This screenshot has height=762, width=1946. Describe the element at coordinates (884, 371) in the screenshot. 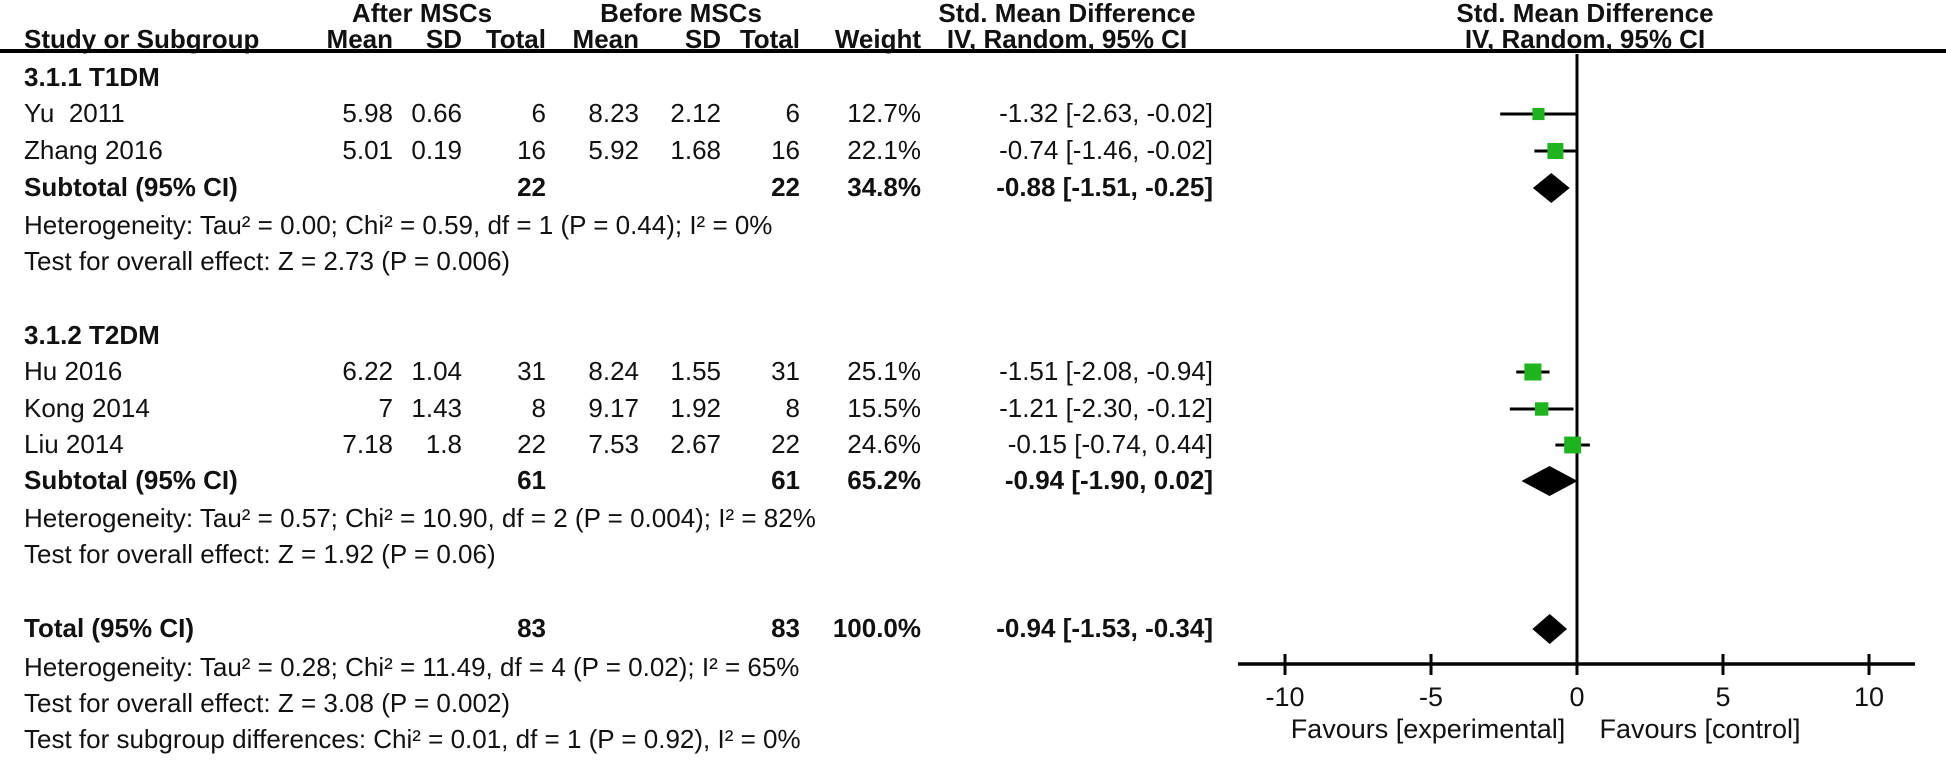

I see `weight-value: 25.1%` at that location.